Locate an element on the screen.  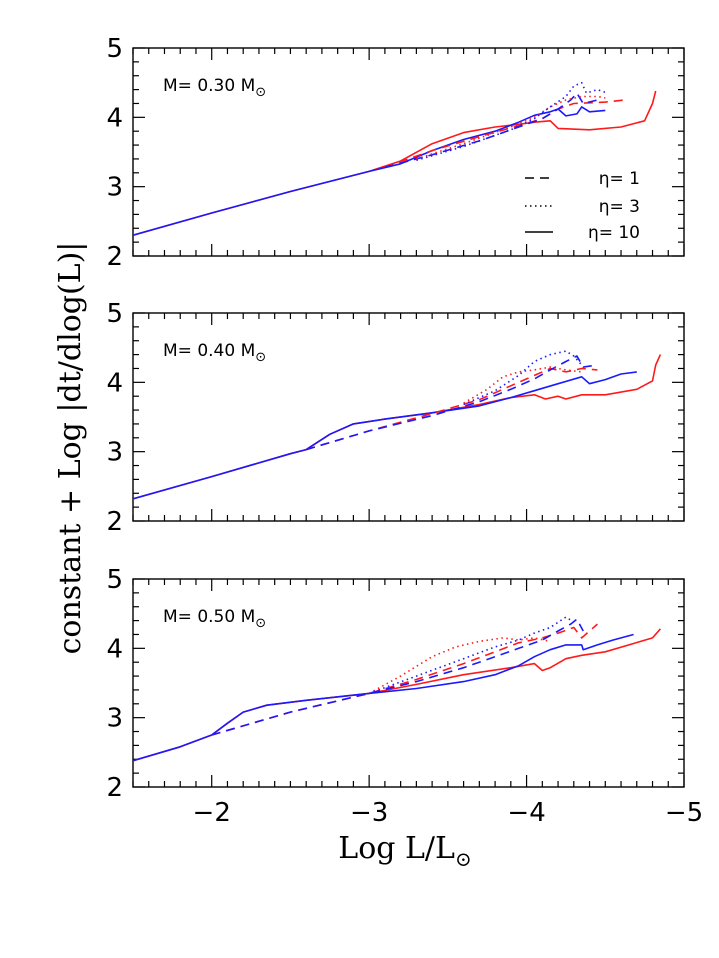
x-tick-label: −2 is located at coordinates (212, 813).